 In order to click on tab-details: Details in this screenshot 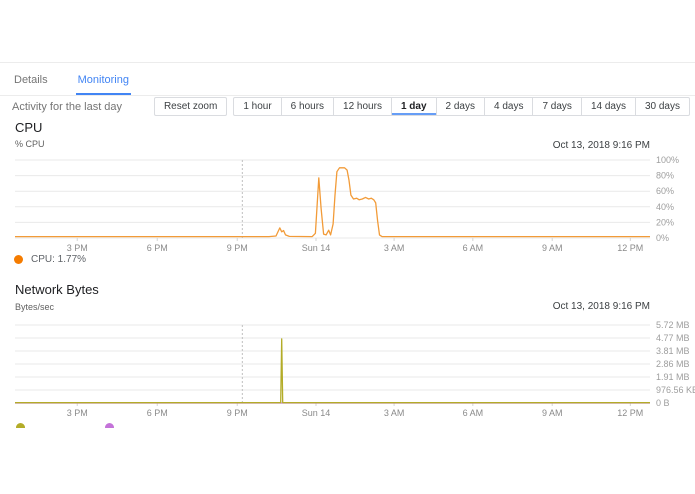, I will do `click(31, 80)`.